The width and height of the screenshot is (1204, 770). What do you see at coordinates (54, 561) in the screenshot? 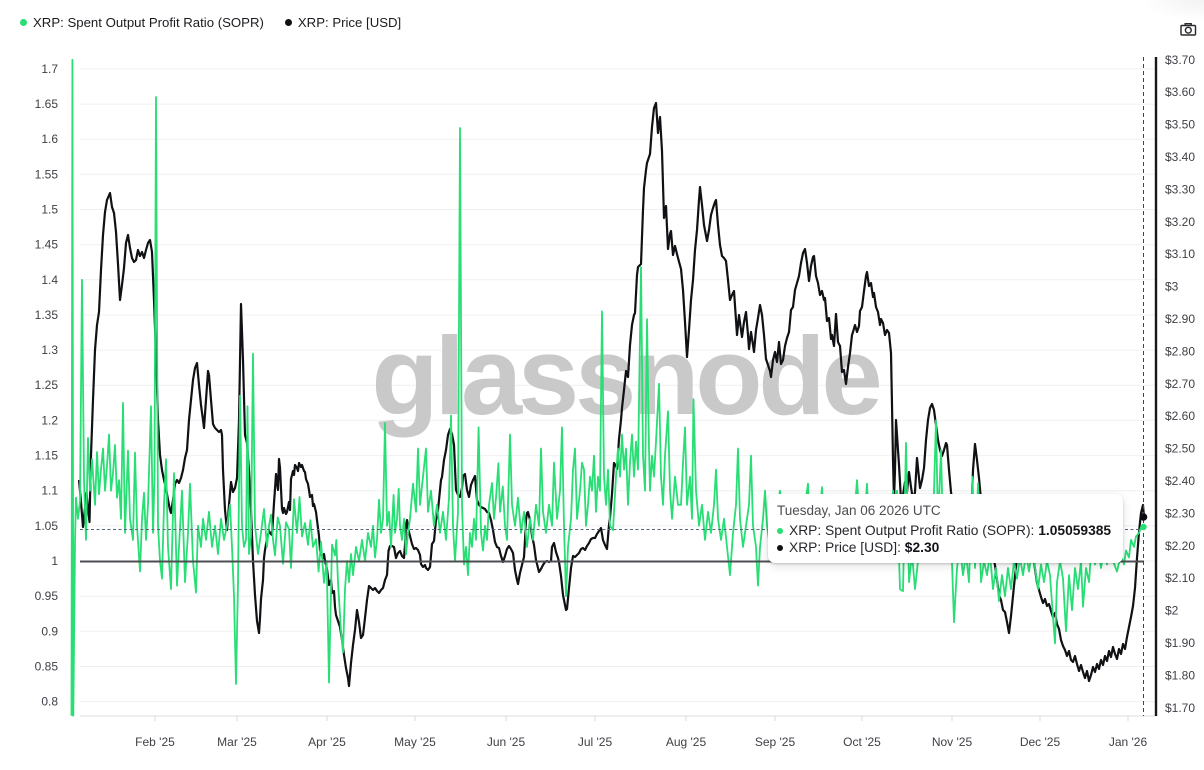
I see `svg-text: 1` at bounding box center [54, 561].